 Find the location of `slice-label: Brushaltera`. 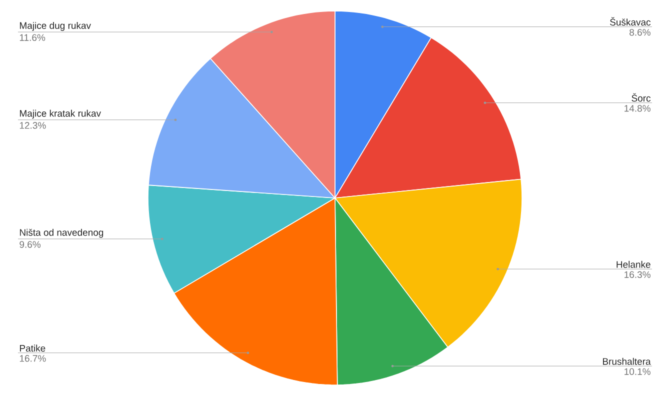

slice-label: Brushaltera is located at coordinates (627, 361).